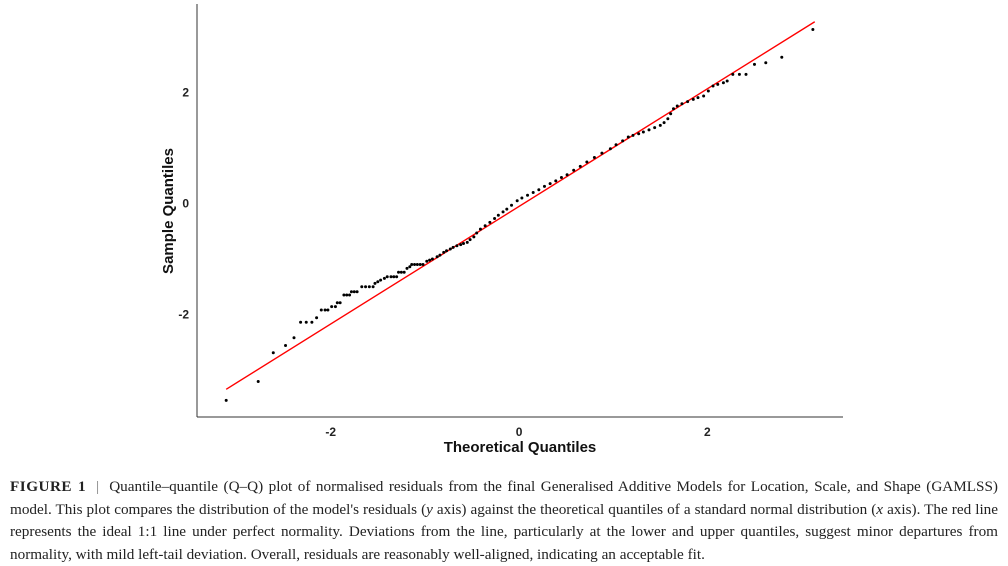 This screenshot has width=1008, height=566. Describe the element at coordinates (168, 211) in the screenshot. I see `y-axis-label: Sample Quantiles` at that location.